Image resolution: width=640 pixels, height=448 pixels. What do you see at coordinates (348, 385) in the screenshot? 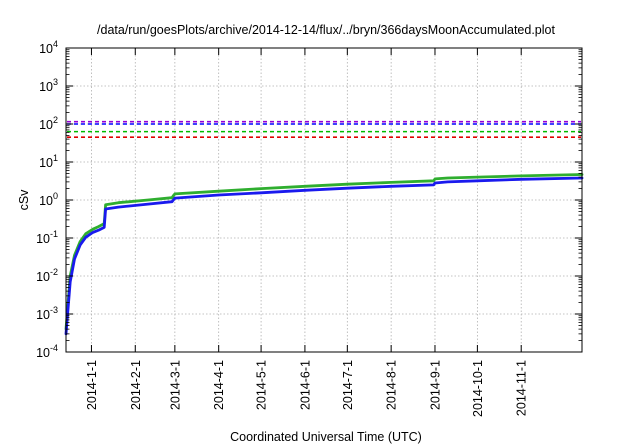
I see `x-tick-label: 2014-7-1` at bounding box center [348, 385].